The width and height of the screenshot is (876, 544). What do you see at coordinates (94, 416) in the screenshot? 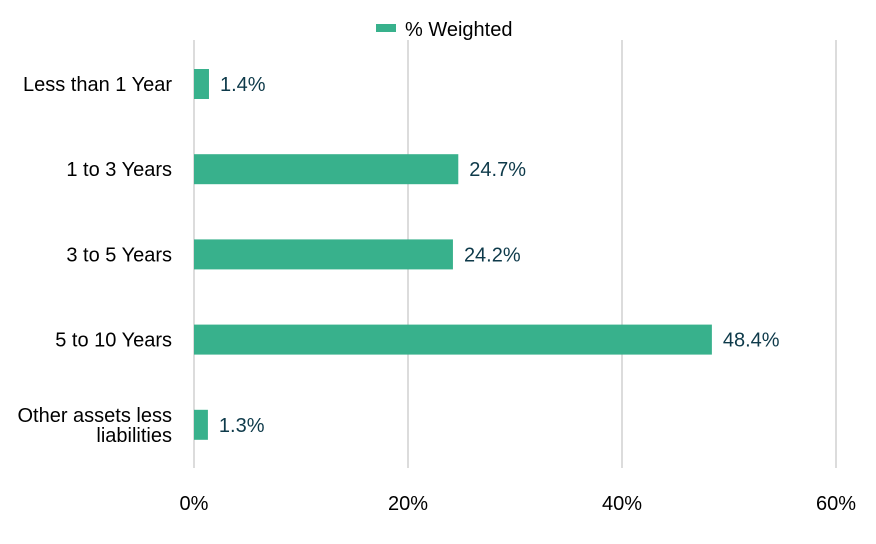
I see `category-label: Other assets less` at bounding box center [94, 416].